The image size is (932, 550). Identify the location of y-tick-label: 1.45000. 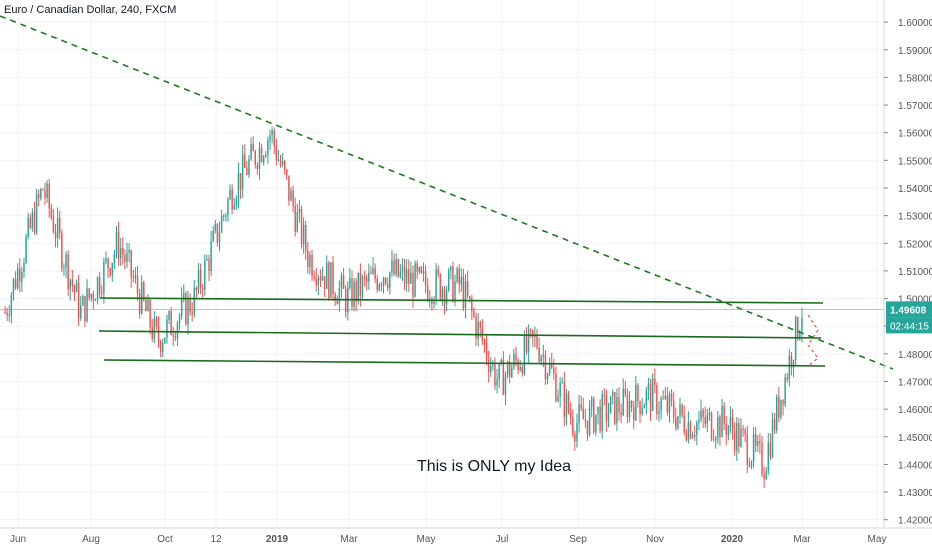
(915, 438).